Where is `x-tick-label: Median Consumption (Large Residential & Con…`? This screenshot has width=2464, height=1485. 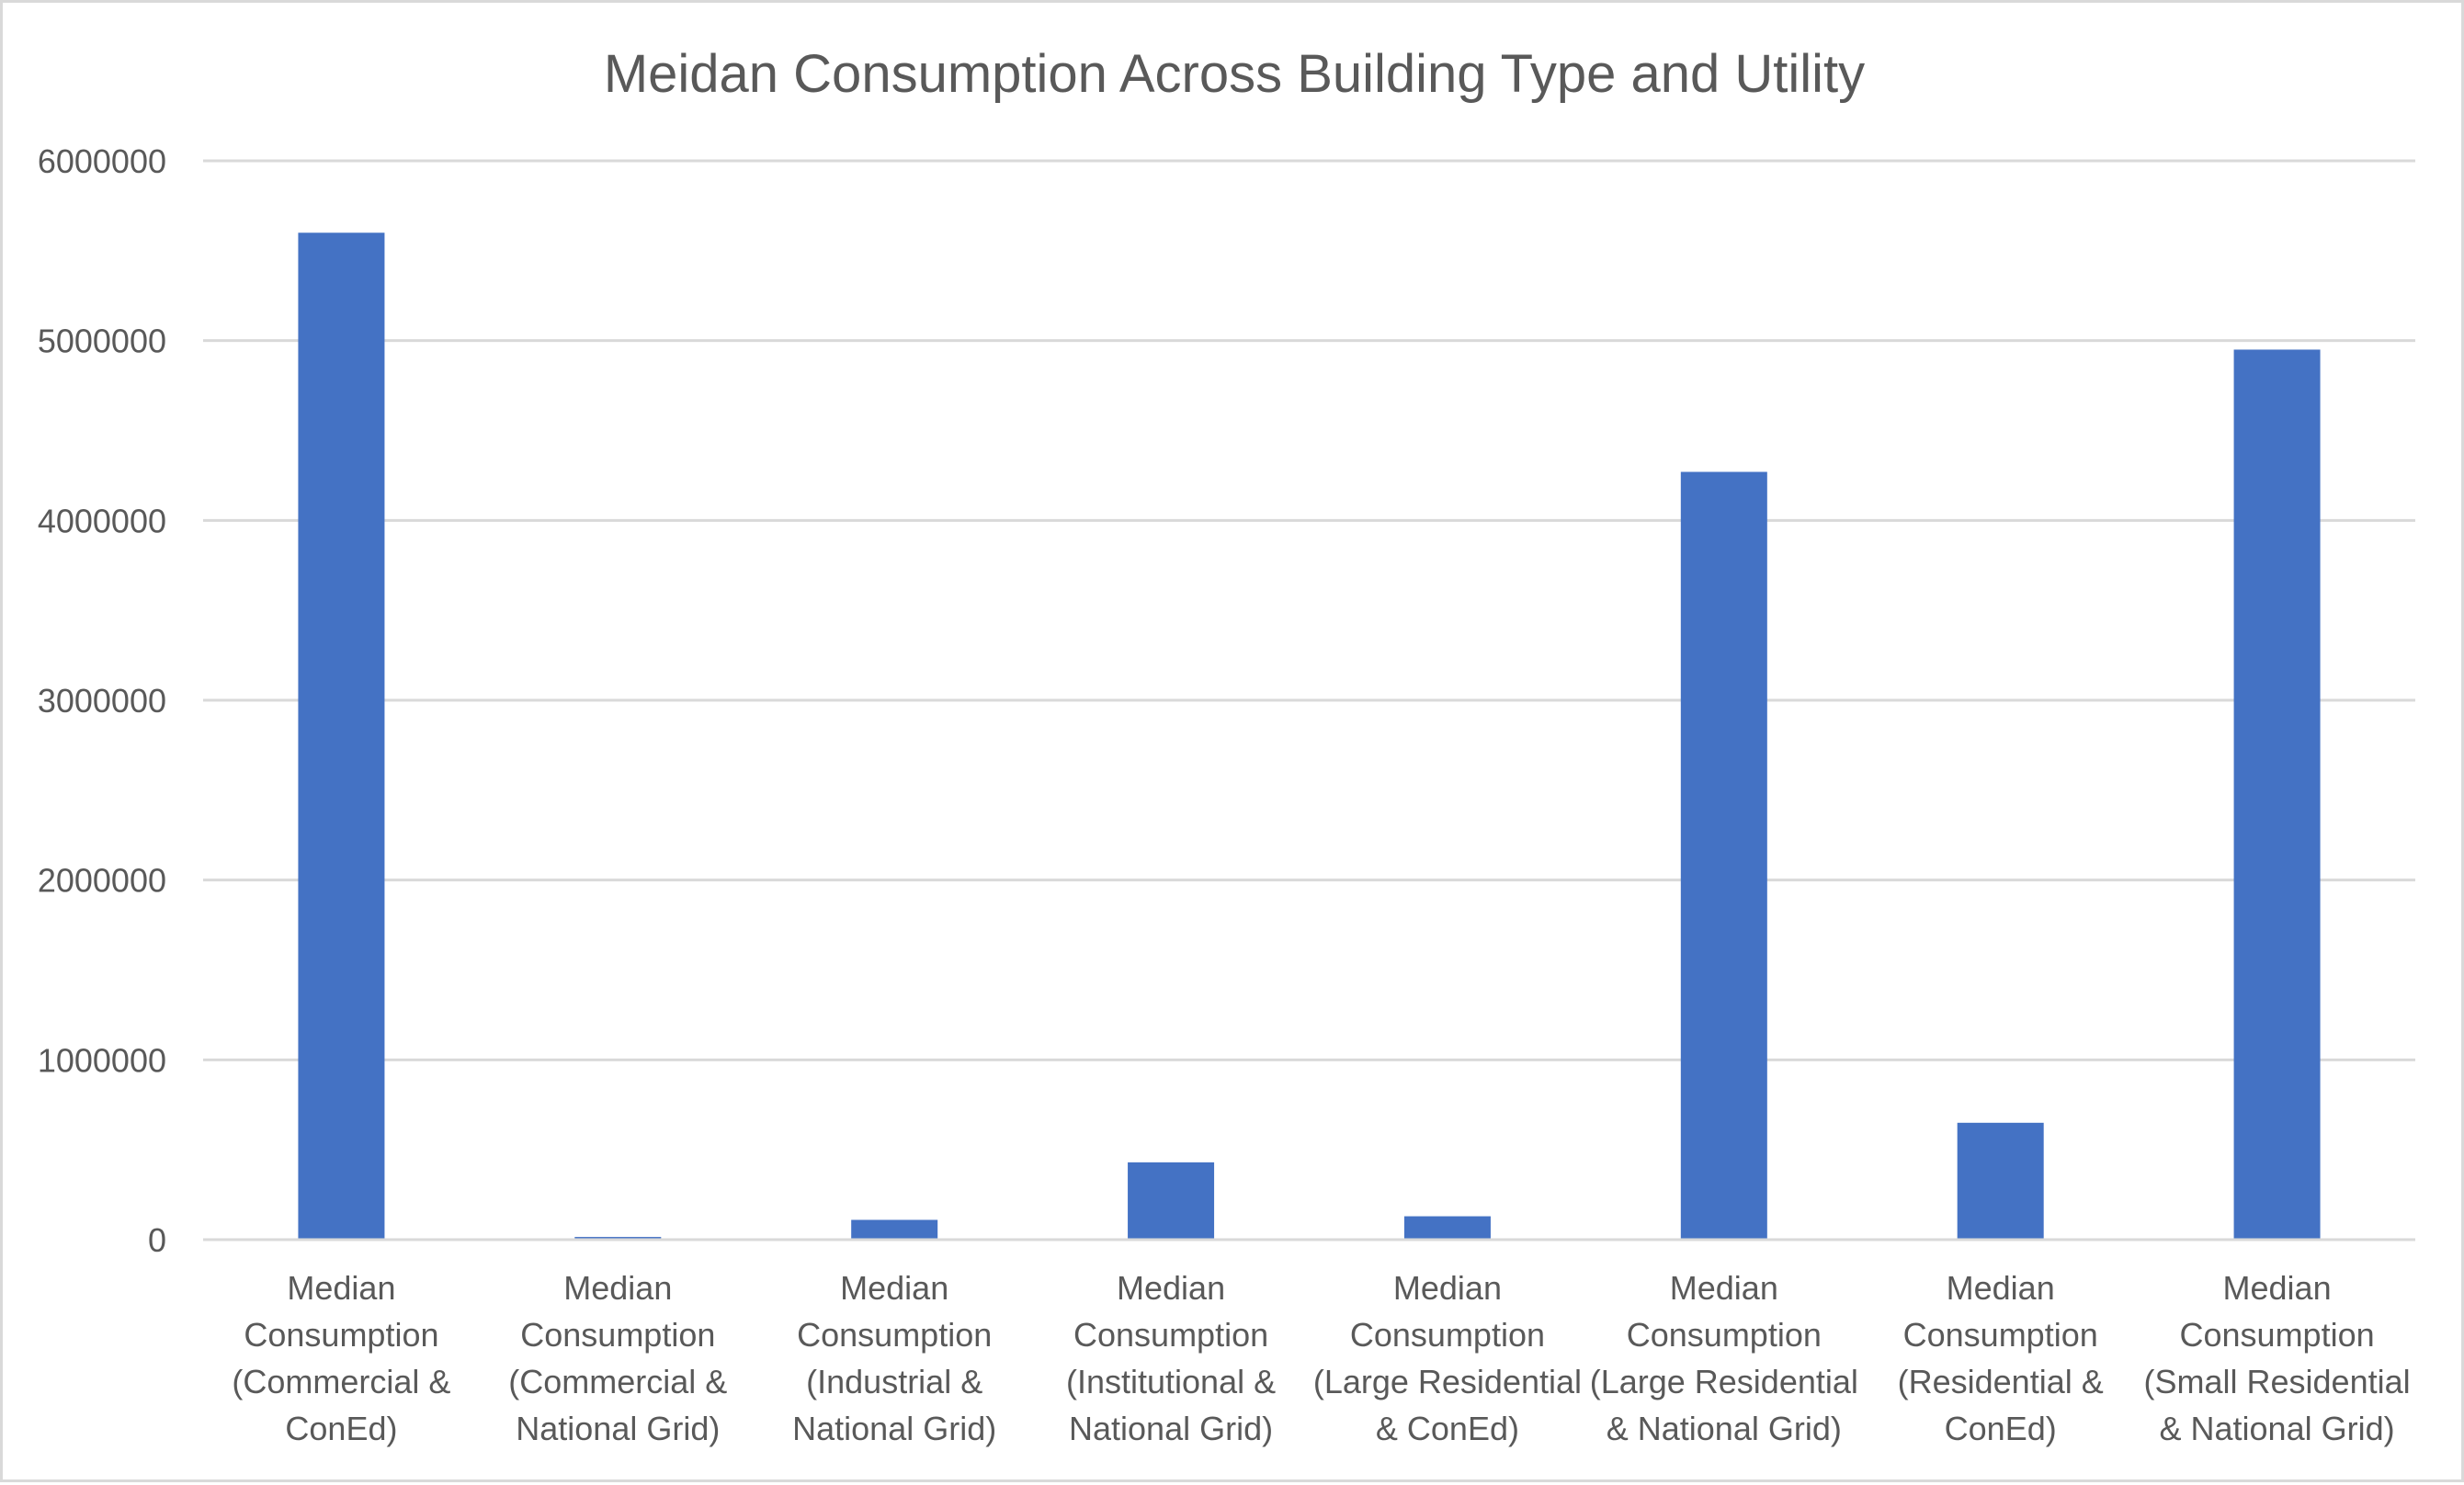 x-tick-label: Median Consumption (Large Residential & Con… is located at coordinates (1448, 1358).